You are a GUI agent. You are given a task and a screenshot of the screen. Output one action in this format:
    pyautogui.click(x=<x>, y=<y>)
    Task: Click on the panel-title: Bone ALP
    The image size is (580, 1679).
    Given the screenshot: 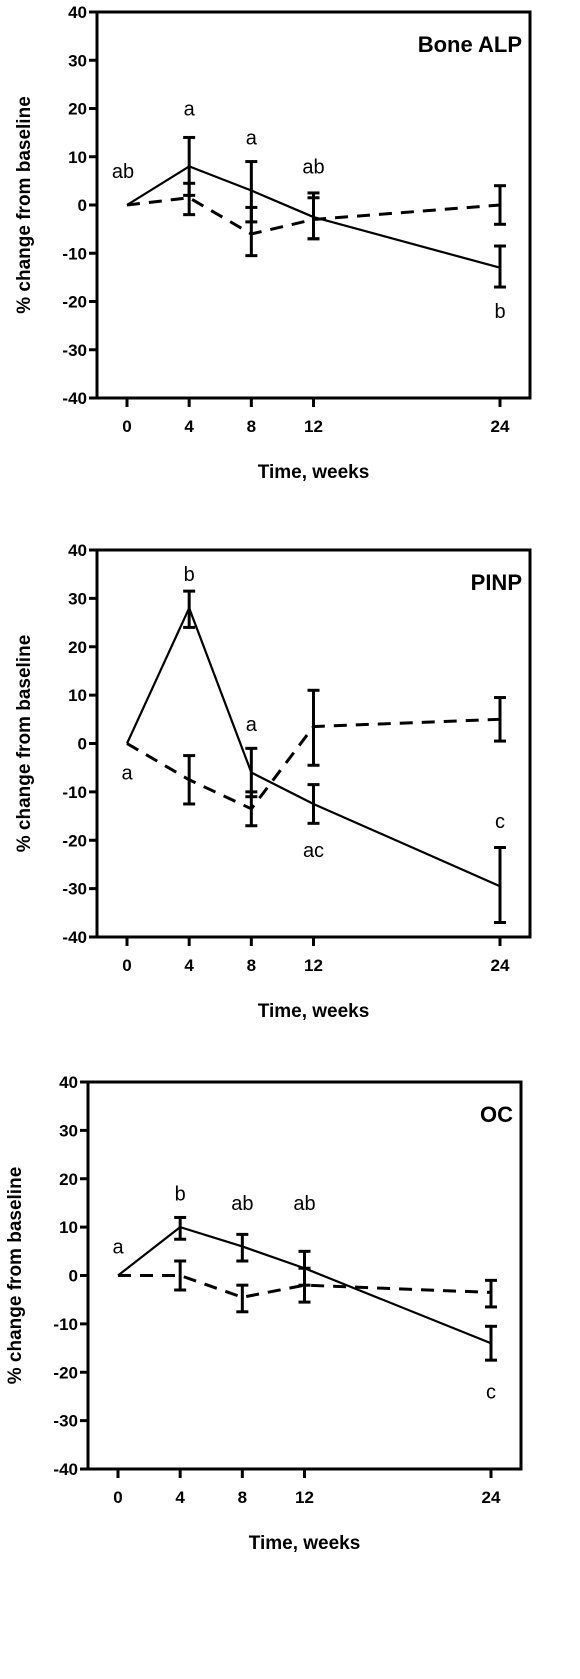 What is the action you would take?
    pyautogui.click(x=470, y=44)
    